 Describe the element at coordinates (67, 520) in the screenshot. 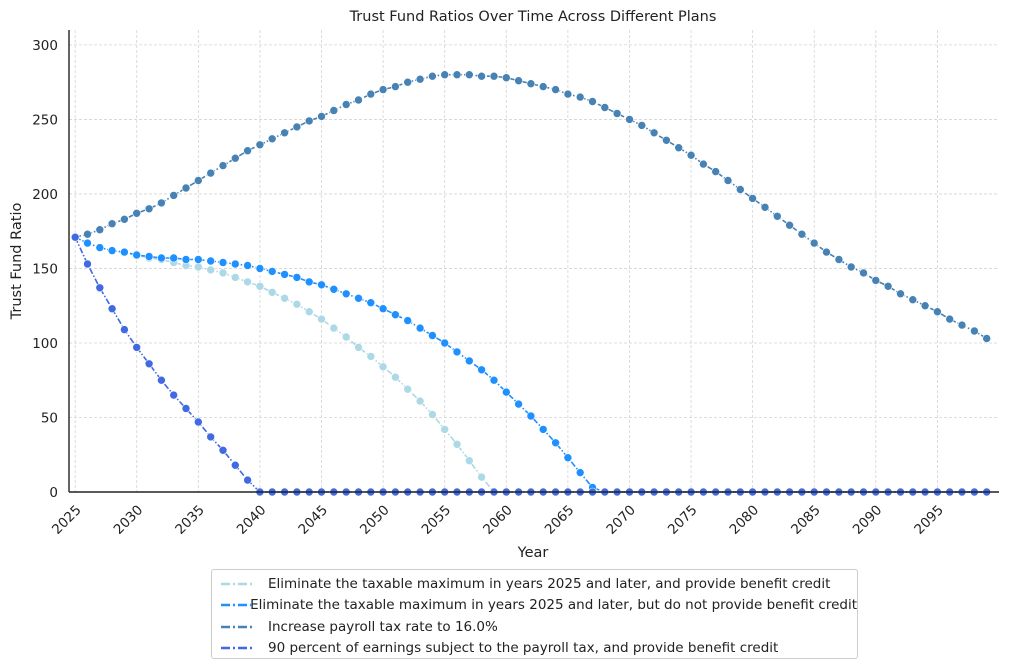

I see `x-tick-label: 2025` at that location.